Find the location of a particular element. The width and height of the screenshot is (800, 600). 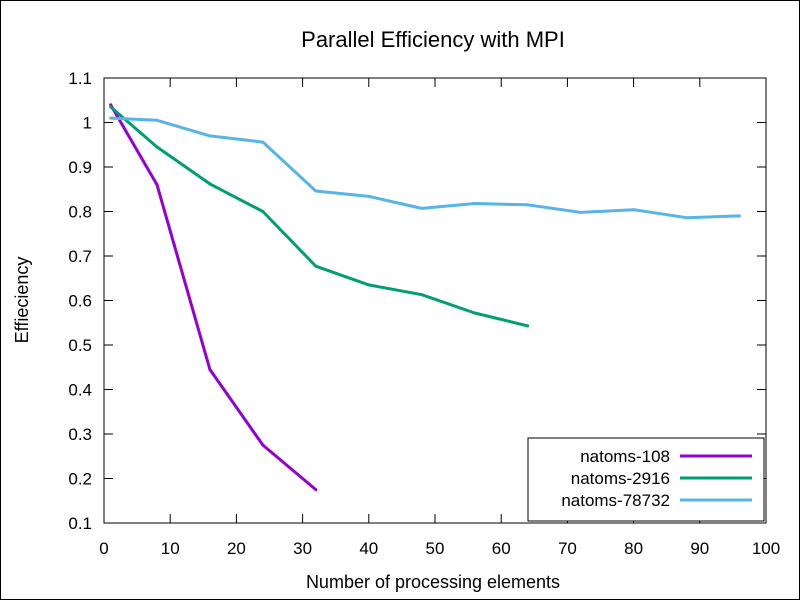

y-tick-label: 0.1 is located at coordinates (80, 523).